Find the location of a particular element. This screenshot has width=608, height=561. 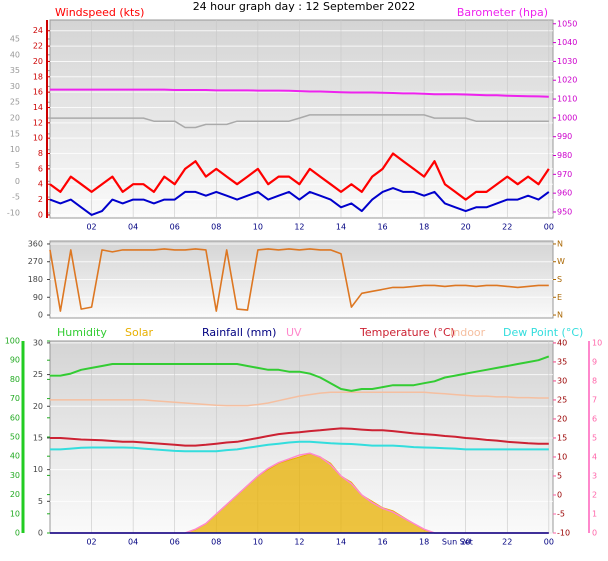

y4-tick-label: 7 is located at coordinates (594, 399).